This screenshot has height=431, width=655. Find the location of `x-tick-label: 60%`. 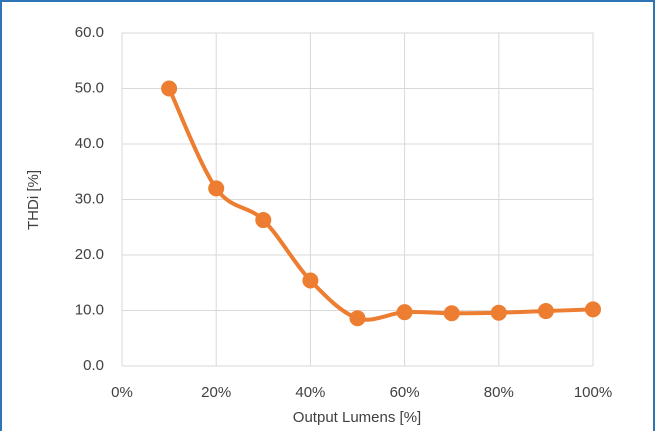

x-tick-label: 60% is located at coordinates (405, 392).